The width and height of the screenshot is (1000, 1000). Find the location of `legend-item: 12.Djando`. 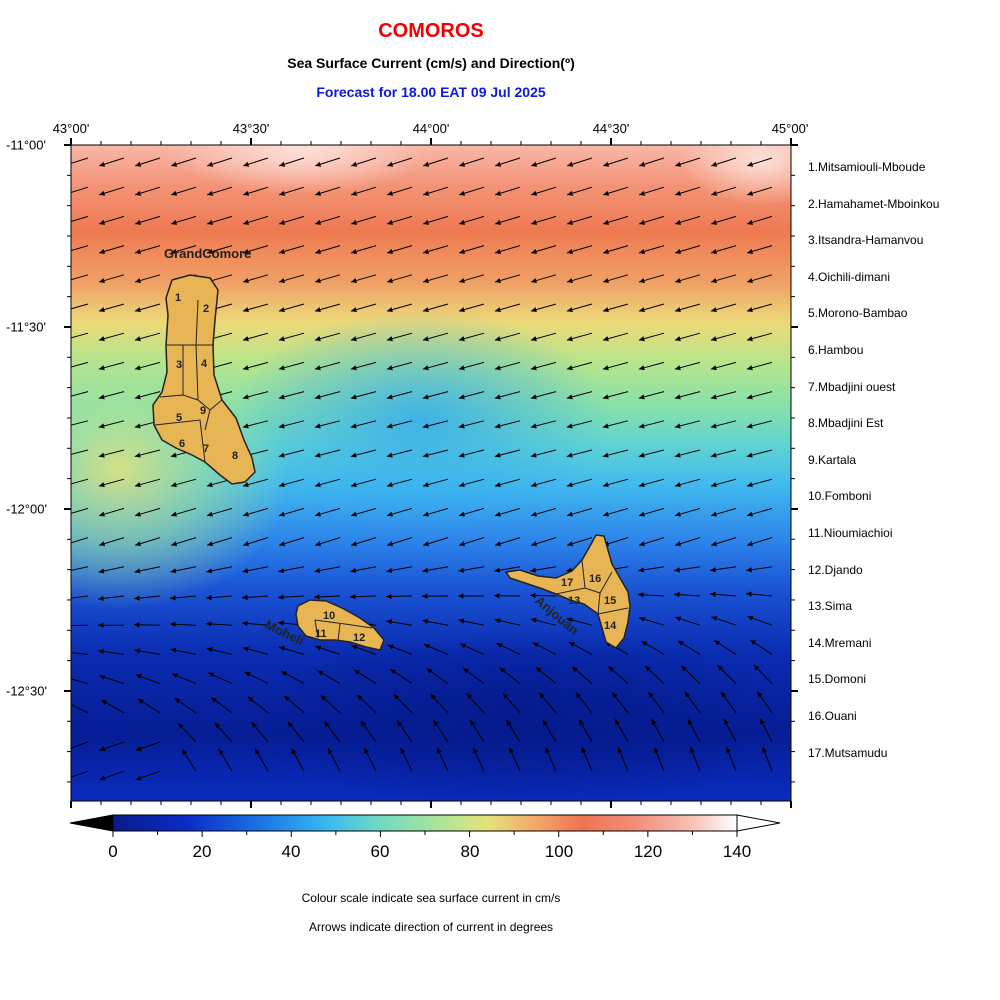

legend-item: 12.Djando is located at coordinates (835, 569).